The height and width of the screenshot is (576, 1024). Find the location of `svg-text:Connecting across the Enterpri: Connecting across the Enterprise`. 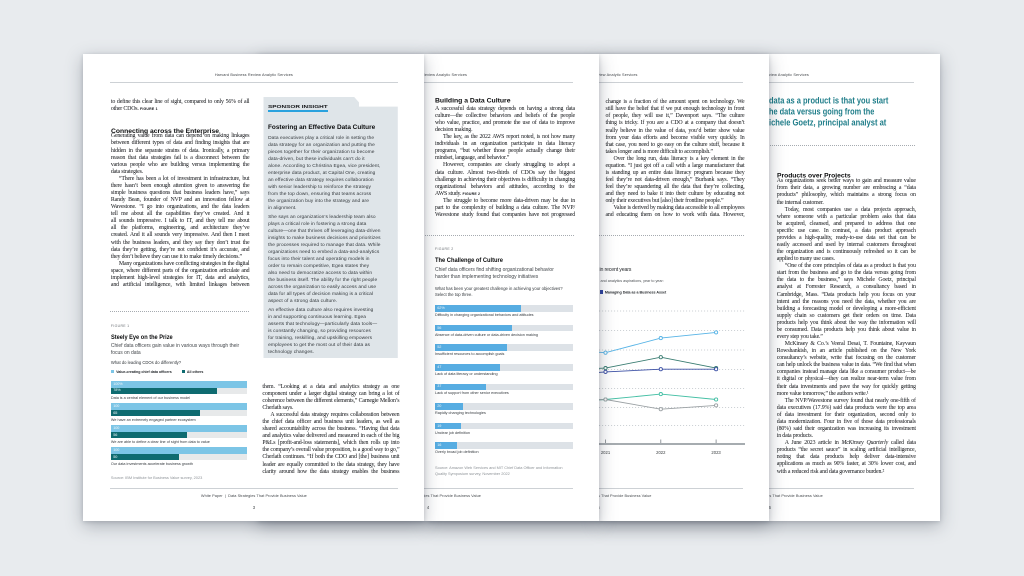

svg-text:Connecting across the Enterpri: Connecting across the Enterprise is located at coordinates (165, 131).